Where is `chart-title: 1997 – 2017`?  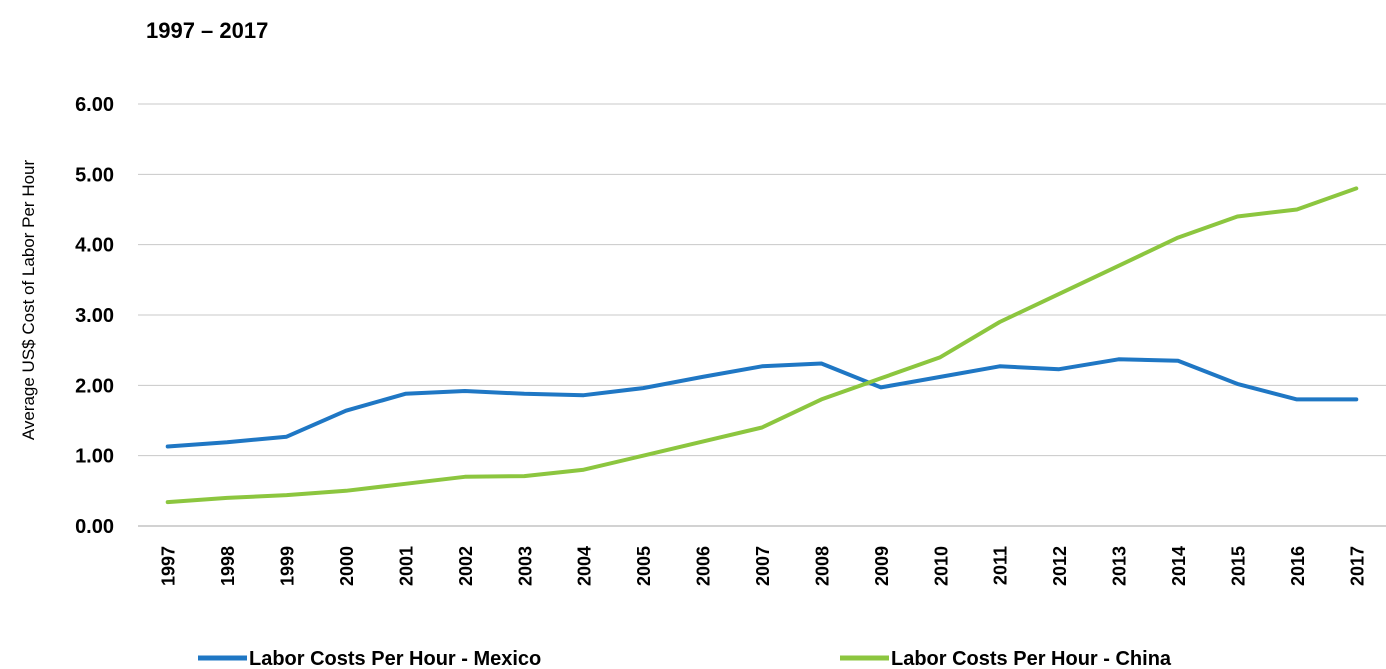
chart-title: 1997 – 2017 is located at coordinates (207, 30).